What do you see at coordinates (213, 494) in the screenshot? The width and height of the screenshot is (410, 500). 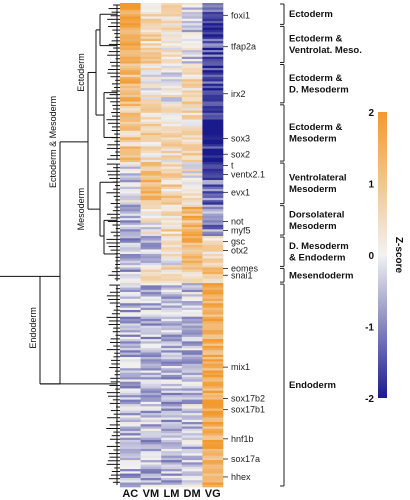 I see `column-label: VG` at bounding box center [213, 494].